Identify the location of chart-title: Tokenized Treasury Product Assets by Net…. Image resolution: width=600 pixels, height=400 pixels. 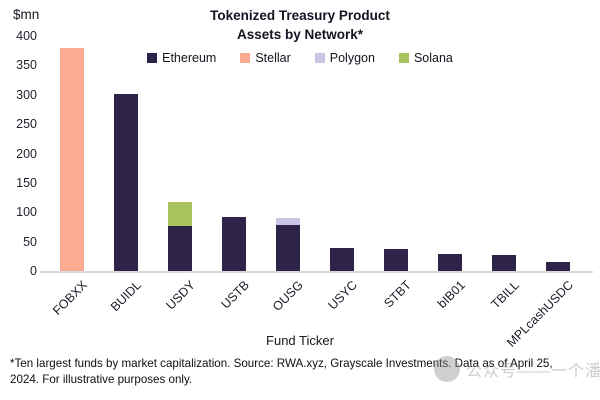
(300, 25).